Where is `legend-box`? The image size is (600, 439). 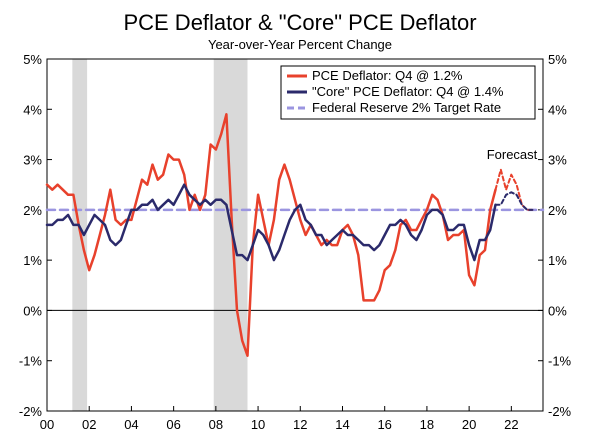 legend-box is located at coordinates (408, 92).